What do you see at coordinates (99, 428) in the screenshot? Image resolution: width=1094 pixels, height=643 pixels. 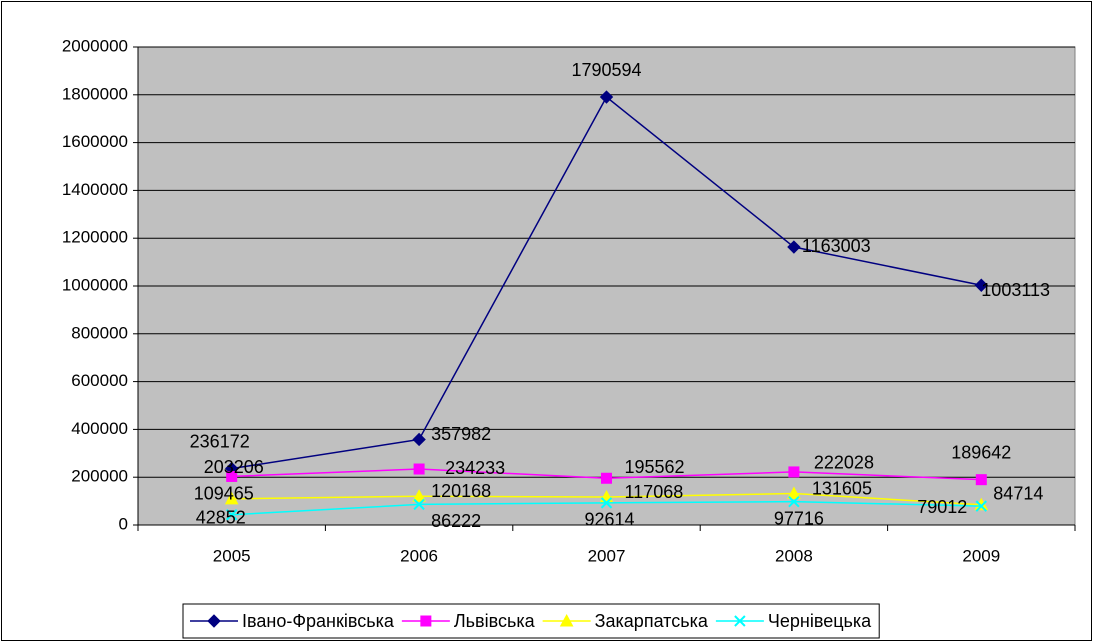 I see `y-tick-label: 400000` at bounding box center [99, 428].